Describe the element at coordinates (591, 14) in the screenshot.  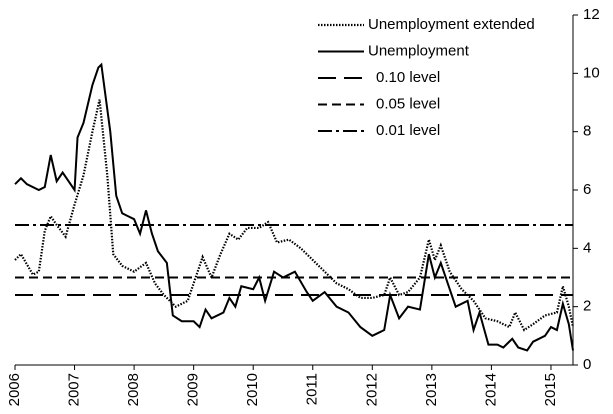
I see `y-tick-label: 12` at that location.